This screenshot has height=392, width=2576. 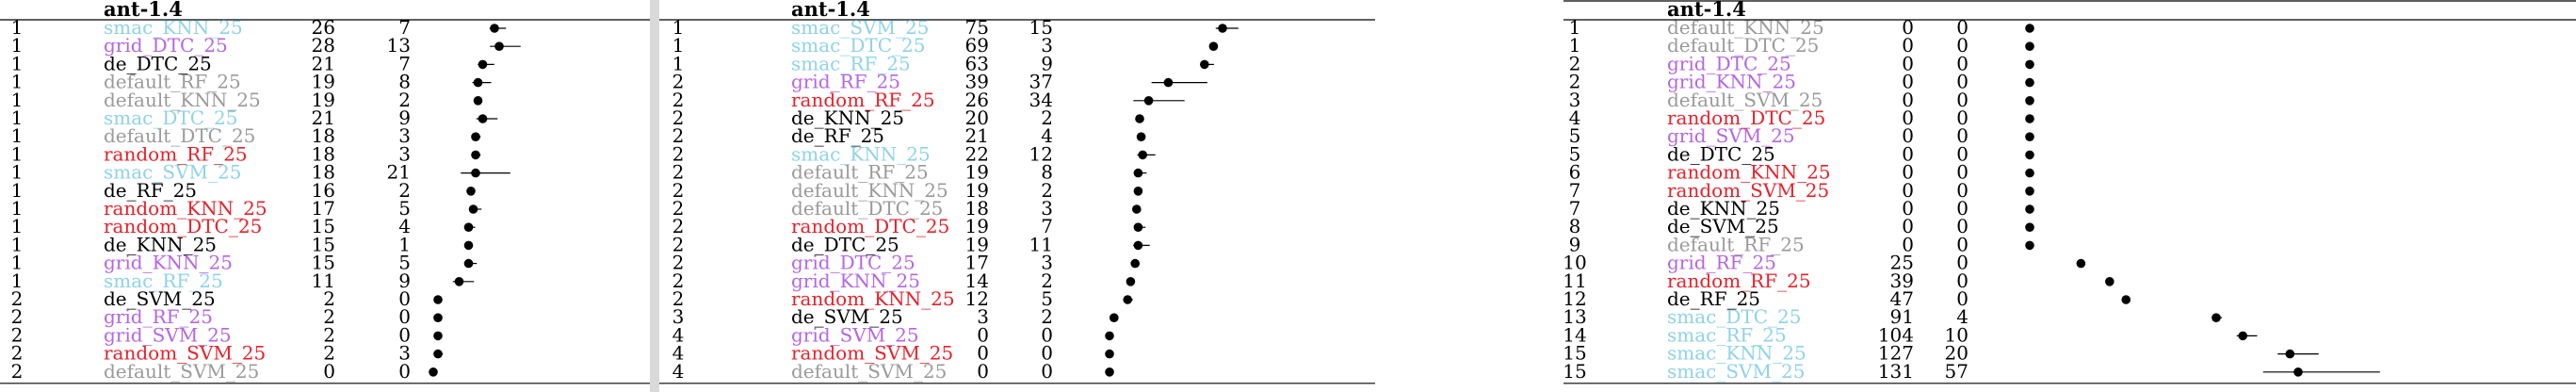 I want to click on treatment-name: random_RF_25, so click(x=1739, y=281).